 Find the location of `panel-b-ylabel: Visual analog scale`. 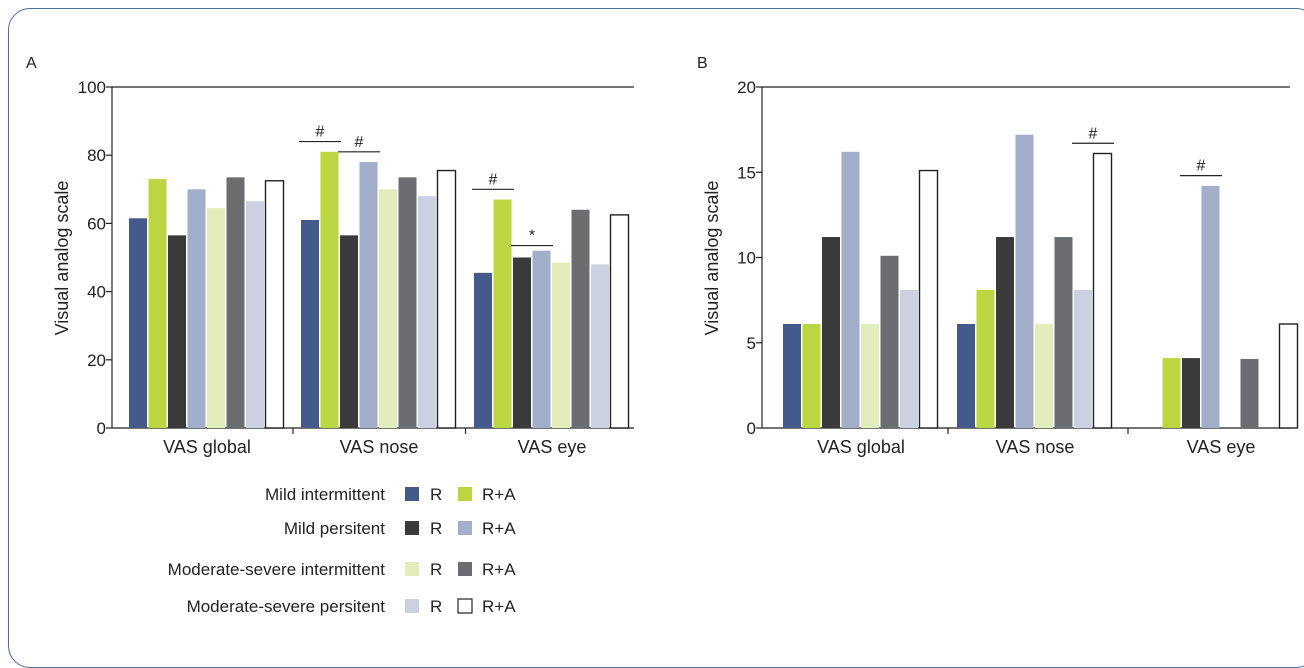

panel-b-ylabel: Visual analog scale is located at coordinates (712, 258).